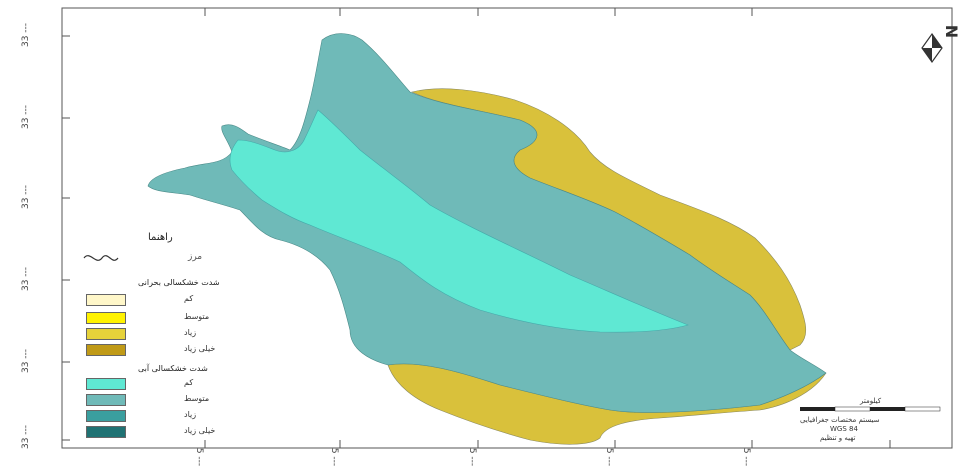  I want to click on legend-subtitle: مرز, so click(195, 257).